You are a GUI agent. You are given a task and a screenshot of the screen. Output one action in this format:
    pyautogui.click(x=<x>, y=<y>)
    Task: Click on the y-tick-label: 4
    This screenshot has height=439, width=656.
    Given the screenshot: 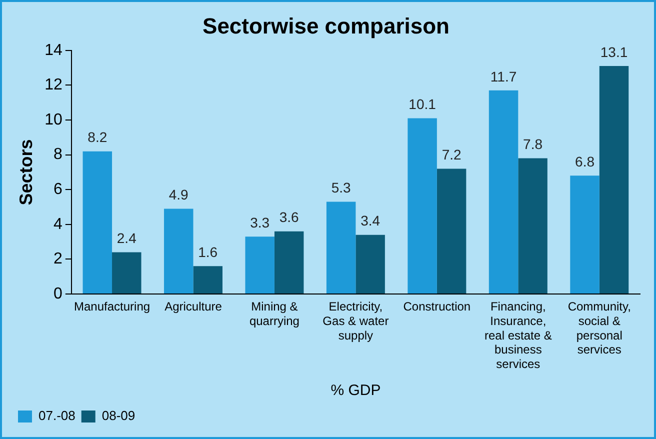 What is the action you would take?
    pyautogui.click(x=57, y=224)
    